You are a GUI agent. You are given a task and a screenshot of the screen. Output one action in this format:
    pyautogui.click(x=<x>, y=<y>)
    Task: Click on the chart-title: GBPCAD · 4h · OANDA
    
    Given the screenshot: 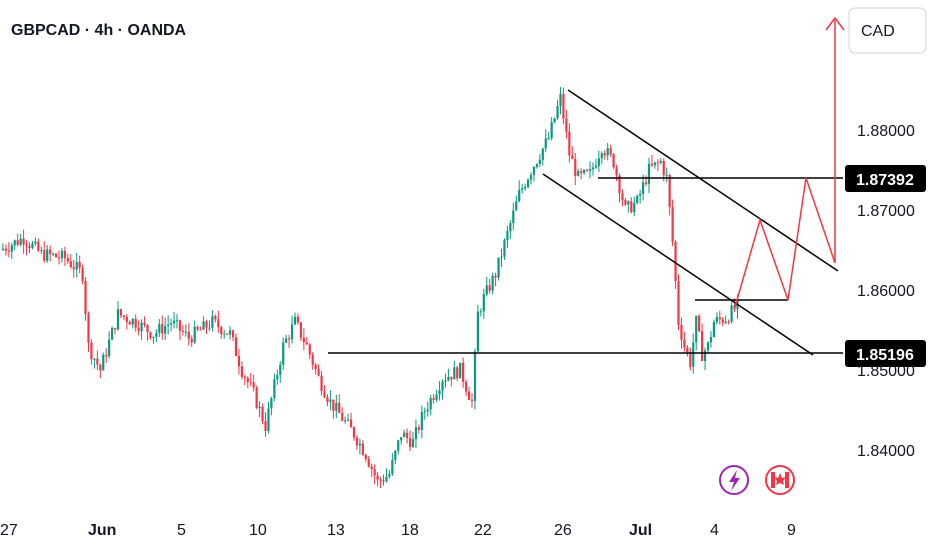 What is the action you would take?
    pyautogui.click(x=99, y=30)
    